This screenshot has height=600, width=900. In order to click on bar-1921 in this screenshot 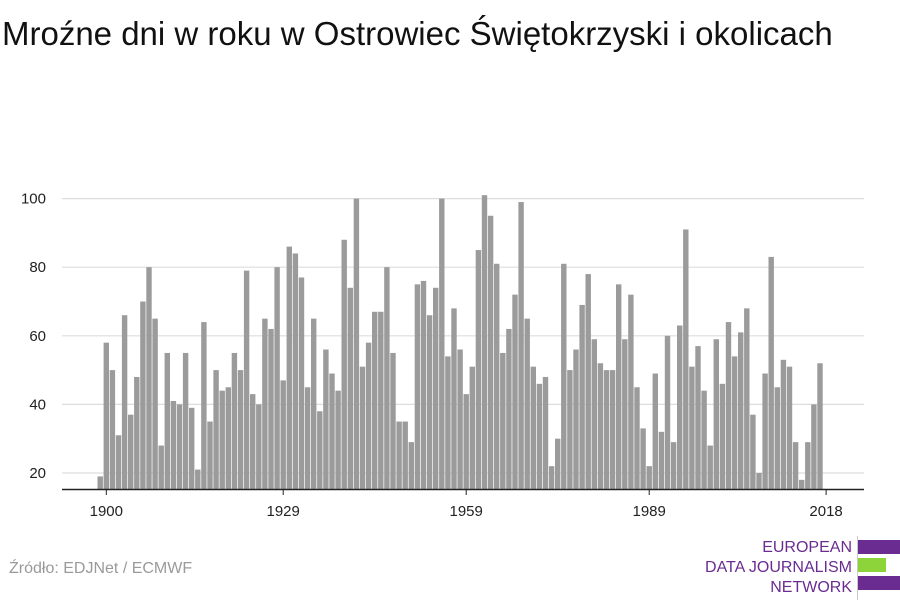, I will do `click(234, 420)`.